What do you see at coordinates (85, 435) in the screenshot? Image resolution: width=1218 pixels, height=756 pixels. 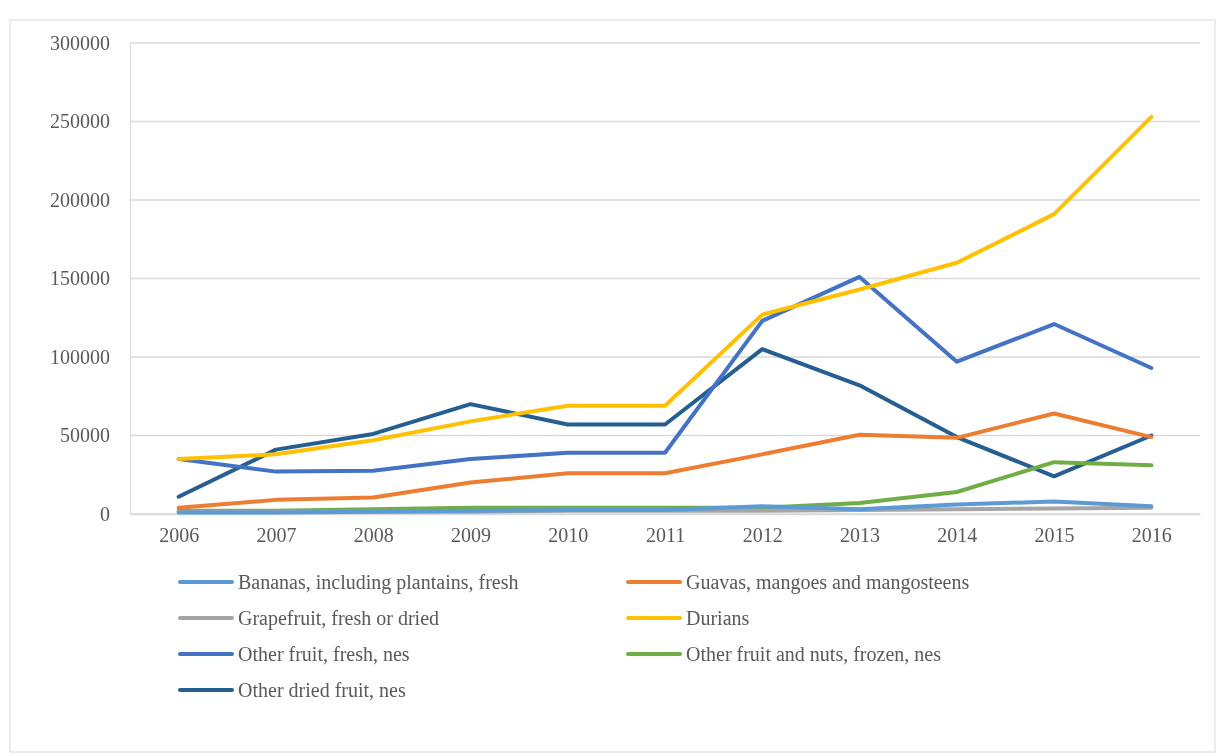 I see `y-tick-label: 50000` at bounding box center [85, 435].